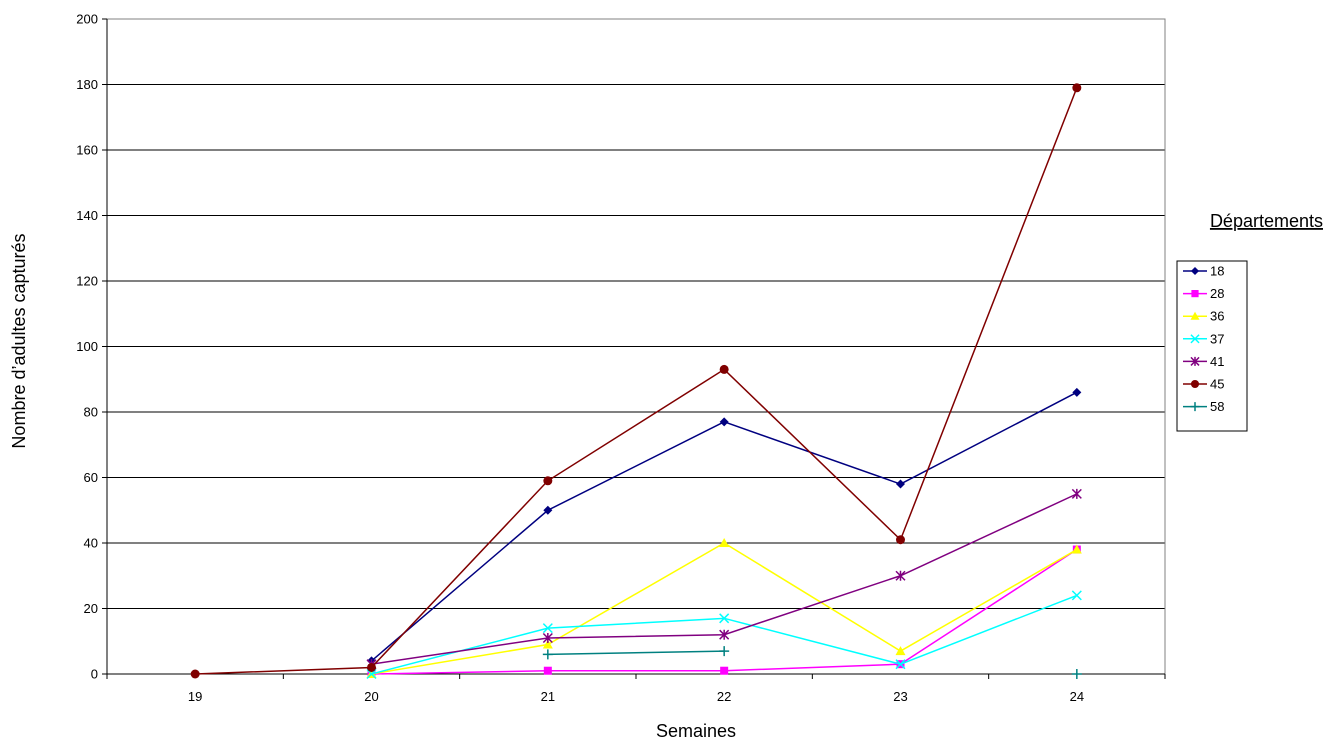 The image size is (1325, 745). I want to click on legend-label: 28, so click(1217, 293).